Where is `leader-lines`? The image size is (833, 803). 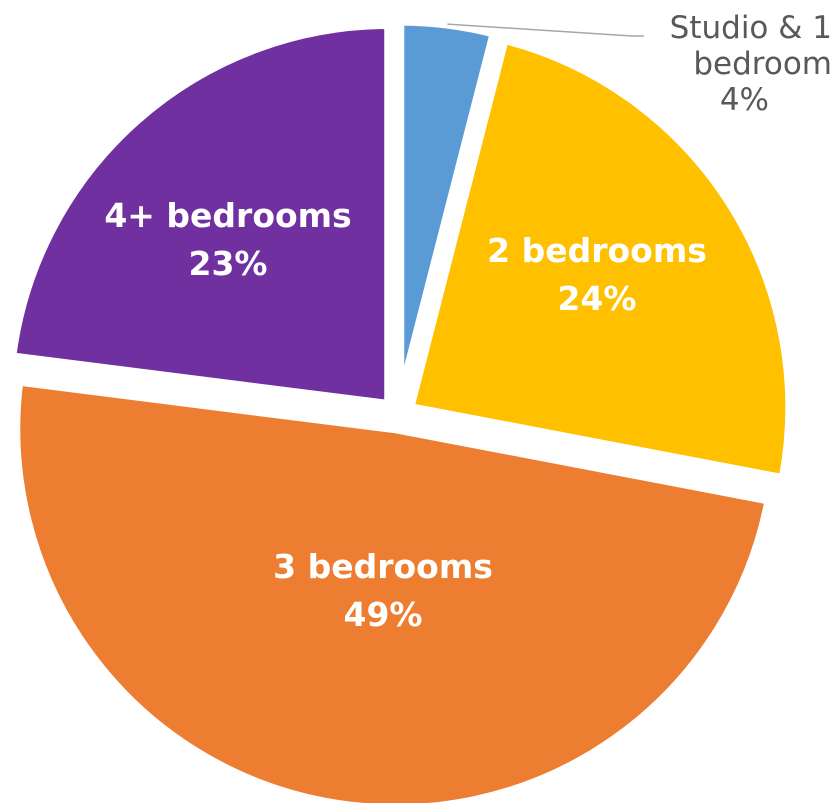 leader-lines is located at coordinates (545, 30).